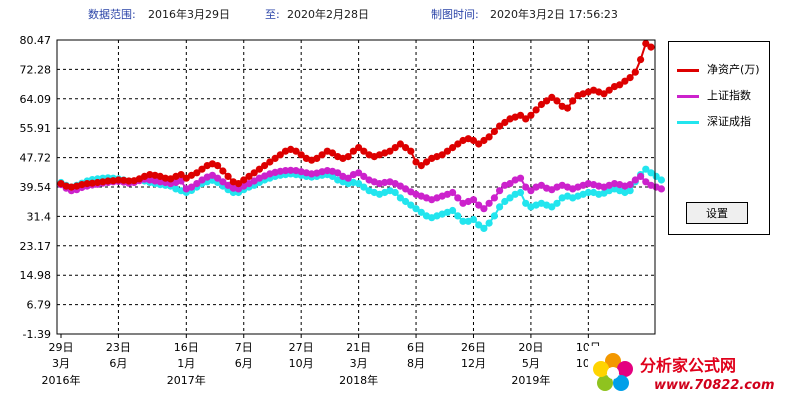 This screenshot has height=407, width=787. I want to click on watermark-title: 分析家公式网, so click(688, 365).